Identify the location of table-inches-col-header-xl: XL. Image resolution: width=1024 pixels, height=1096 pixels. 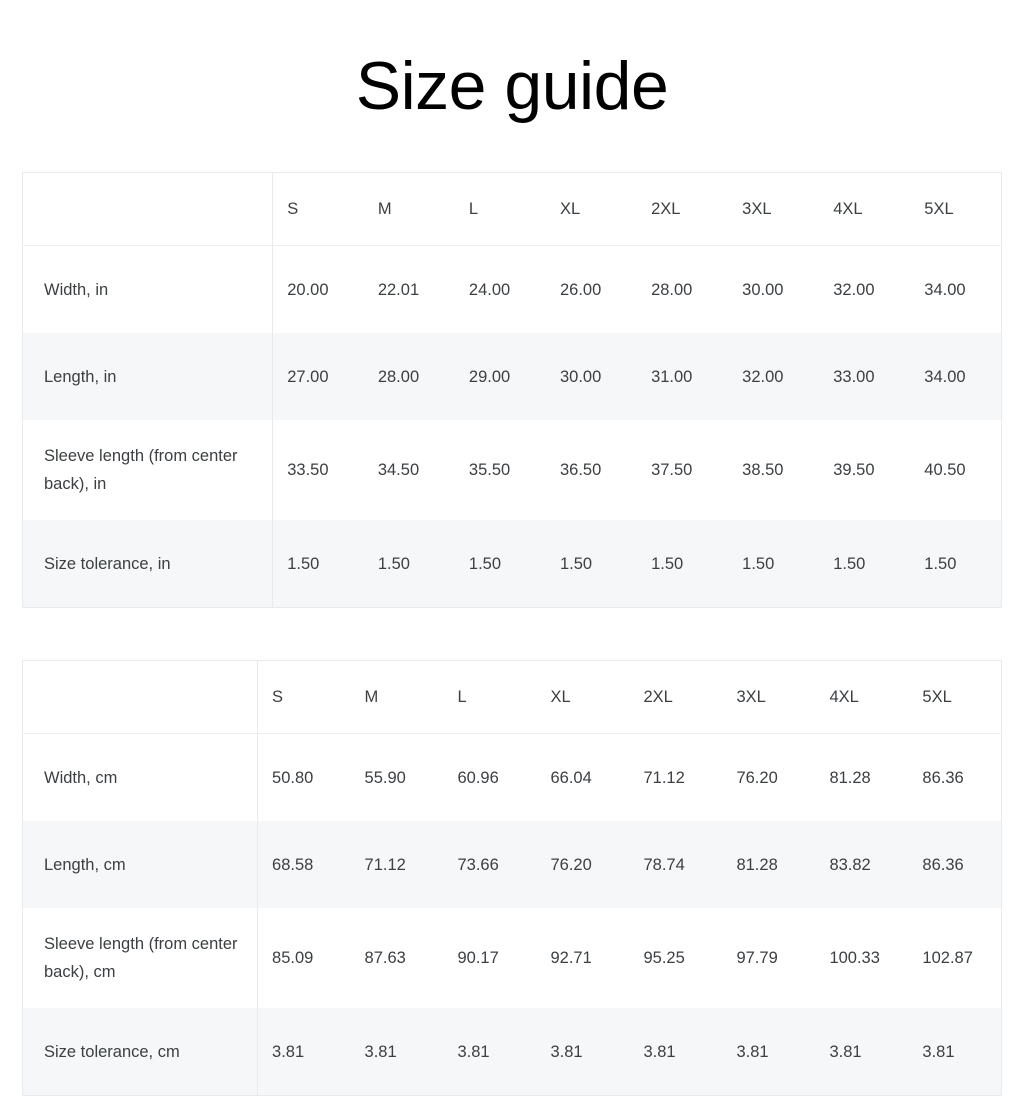
(570, 209).